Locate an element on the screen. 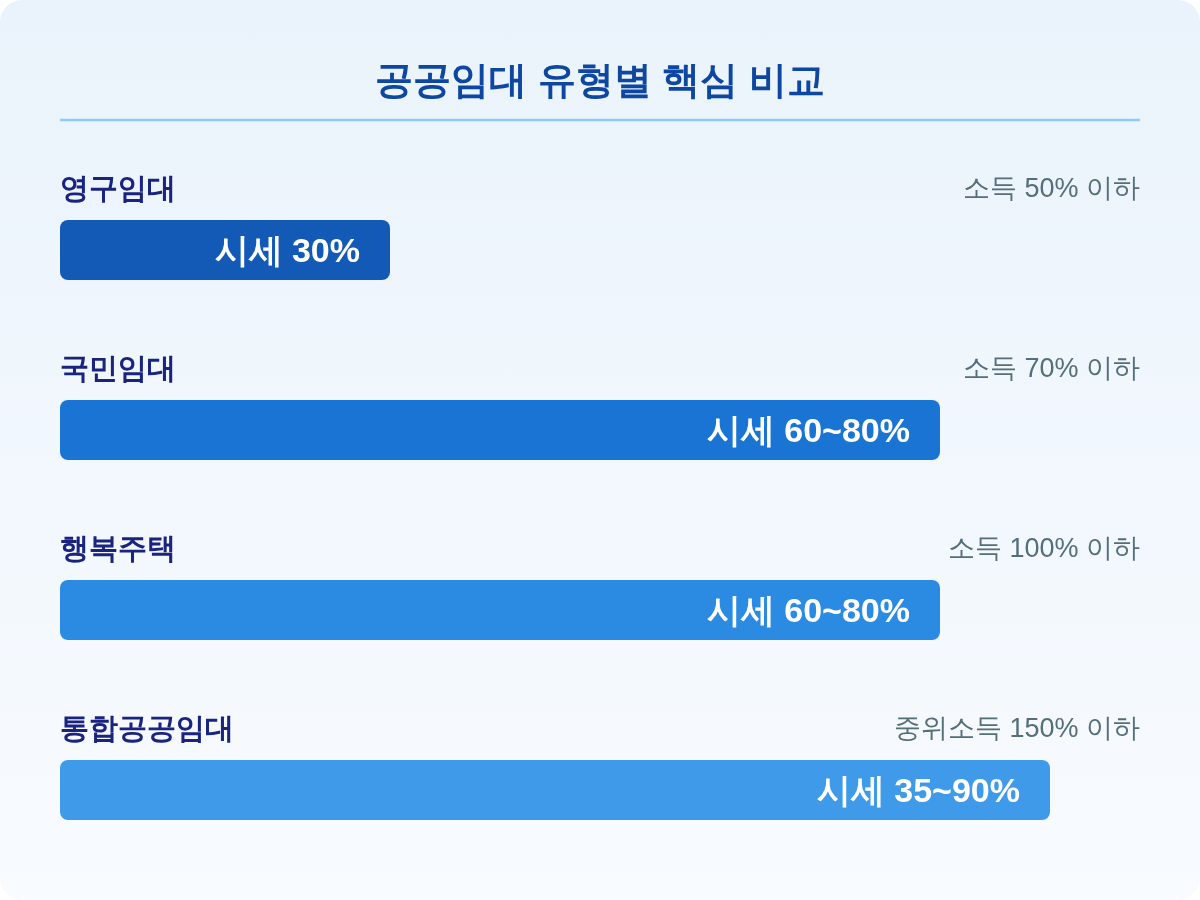 The width and height of the screenshot is (1200, 900). title: 공공임대 유형별 핵심 비교 is located at coordinates (600, 80).